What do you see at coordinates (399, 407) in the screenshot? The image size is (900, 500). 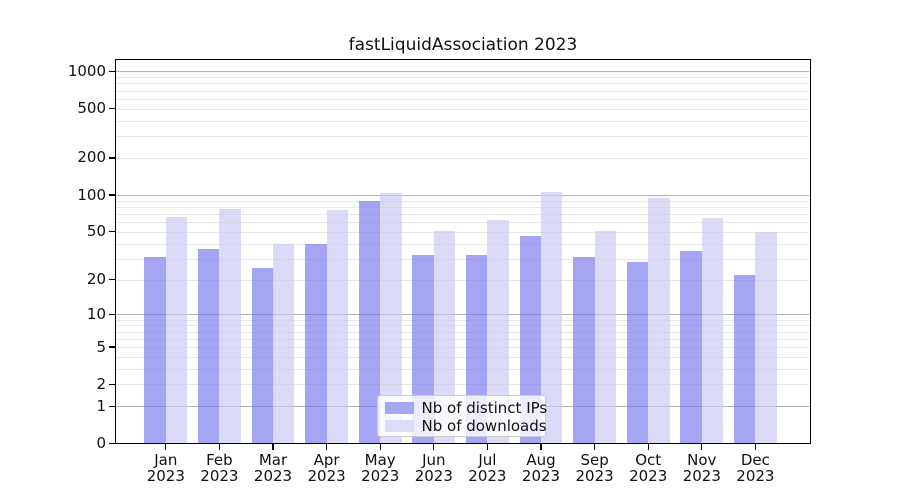 I see `legend-swatch-distinct-ips` at bounding box center [399, 407].